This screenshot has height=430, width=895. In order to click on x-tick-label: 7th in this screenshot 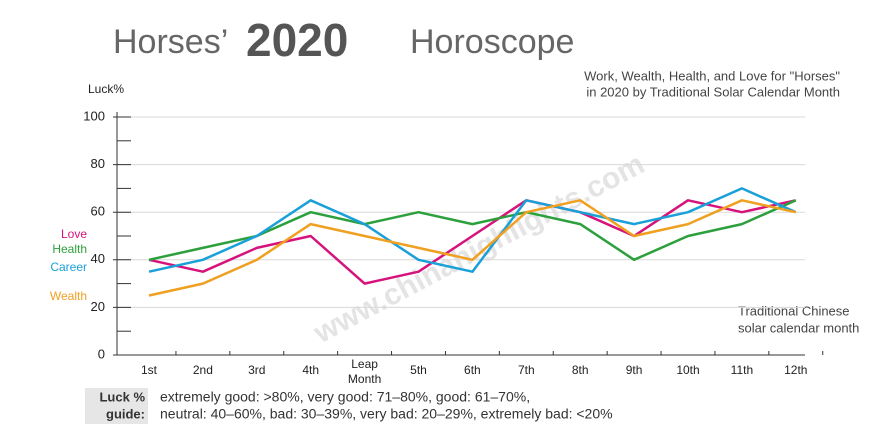, I will do `click(526, 370)`.